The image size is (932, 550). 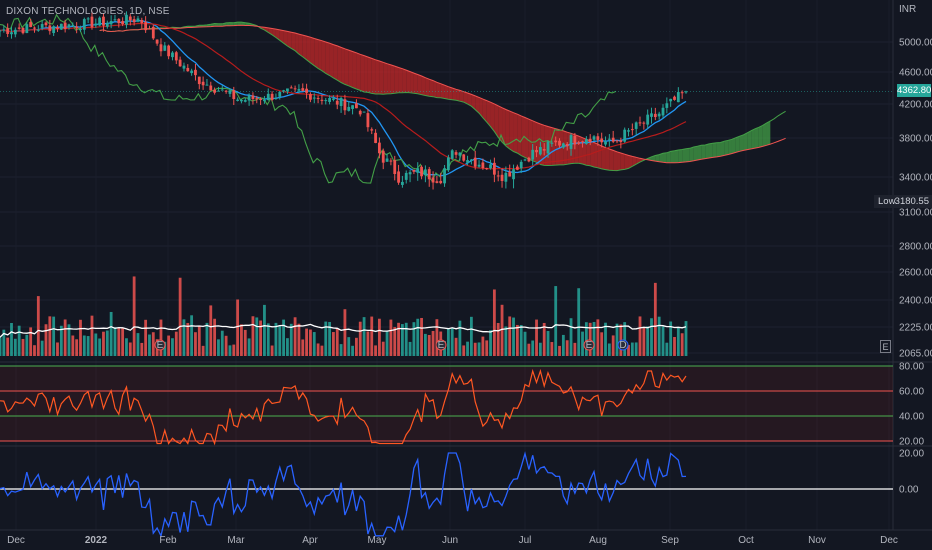 I want to click on event-marker-label: E, so click(x=589, y=345).